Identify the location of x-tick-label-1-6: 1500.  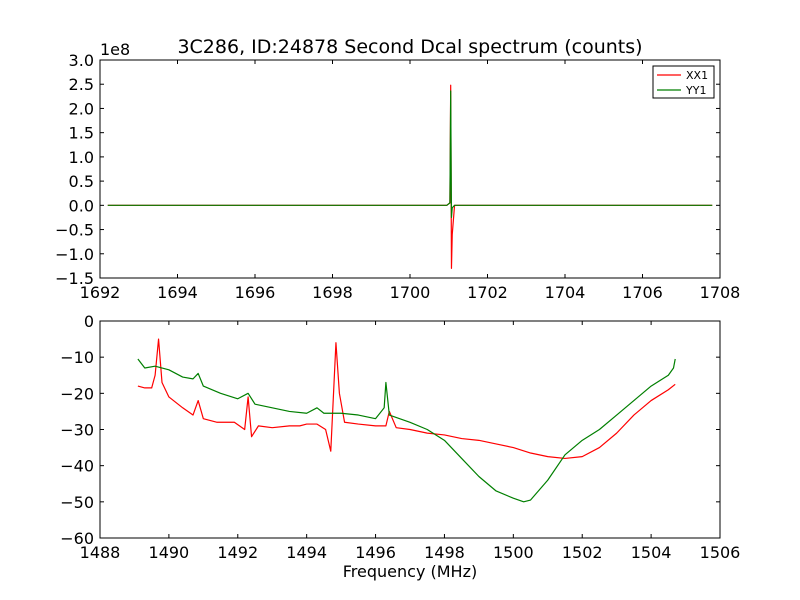
(513, 552).